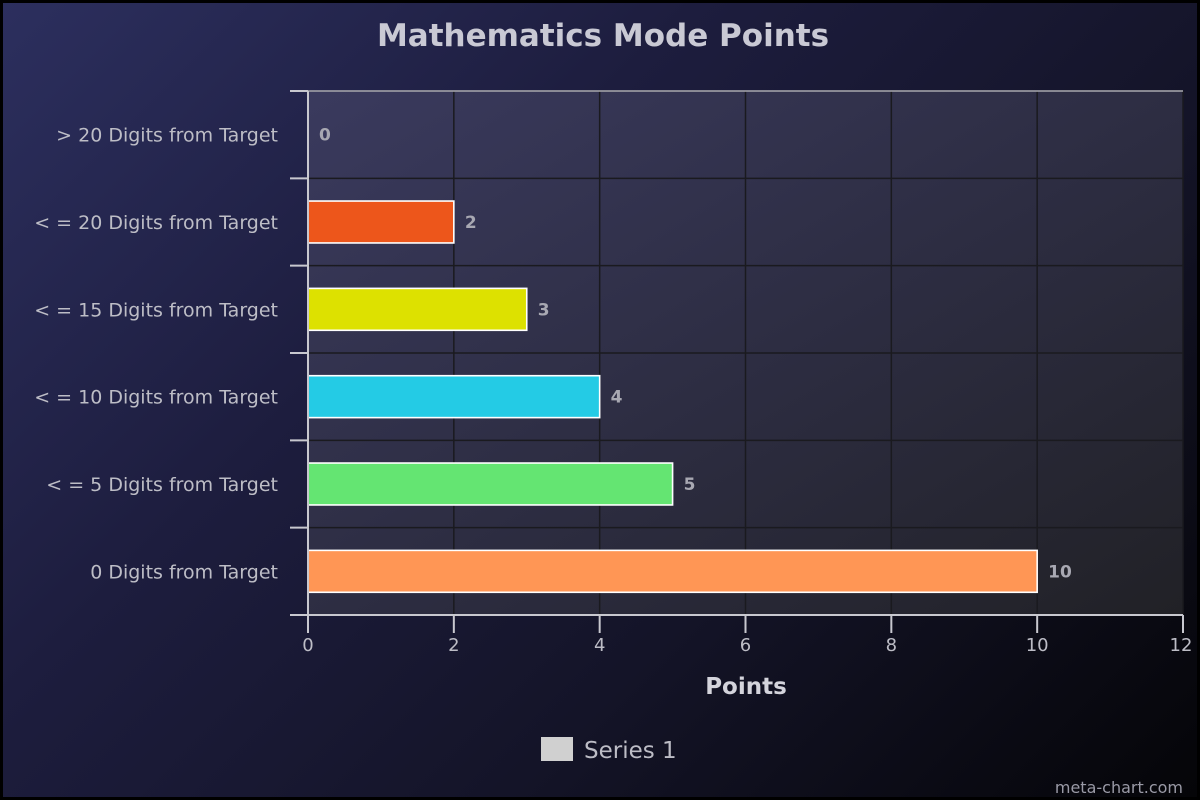 This screenshot has width=1200, height=800. I want to click on watermark: meta-chart.com, so click(1119, 787).